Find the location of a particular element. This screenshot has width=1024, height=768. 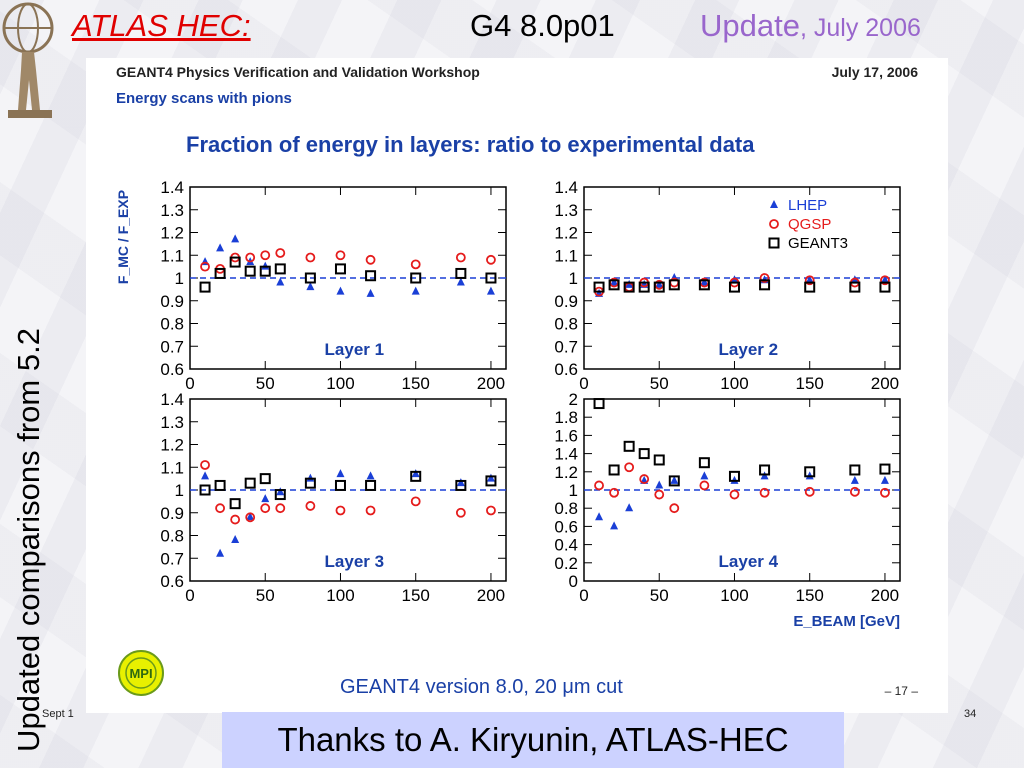

x-axis-label: E_BEAM [GeV] is located at coordinates (846, 621).